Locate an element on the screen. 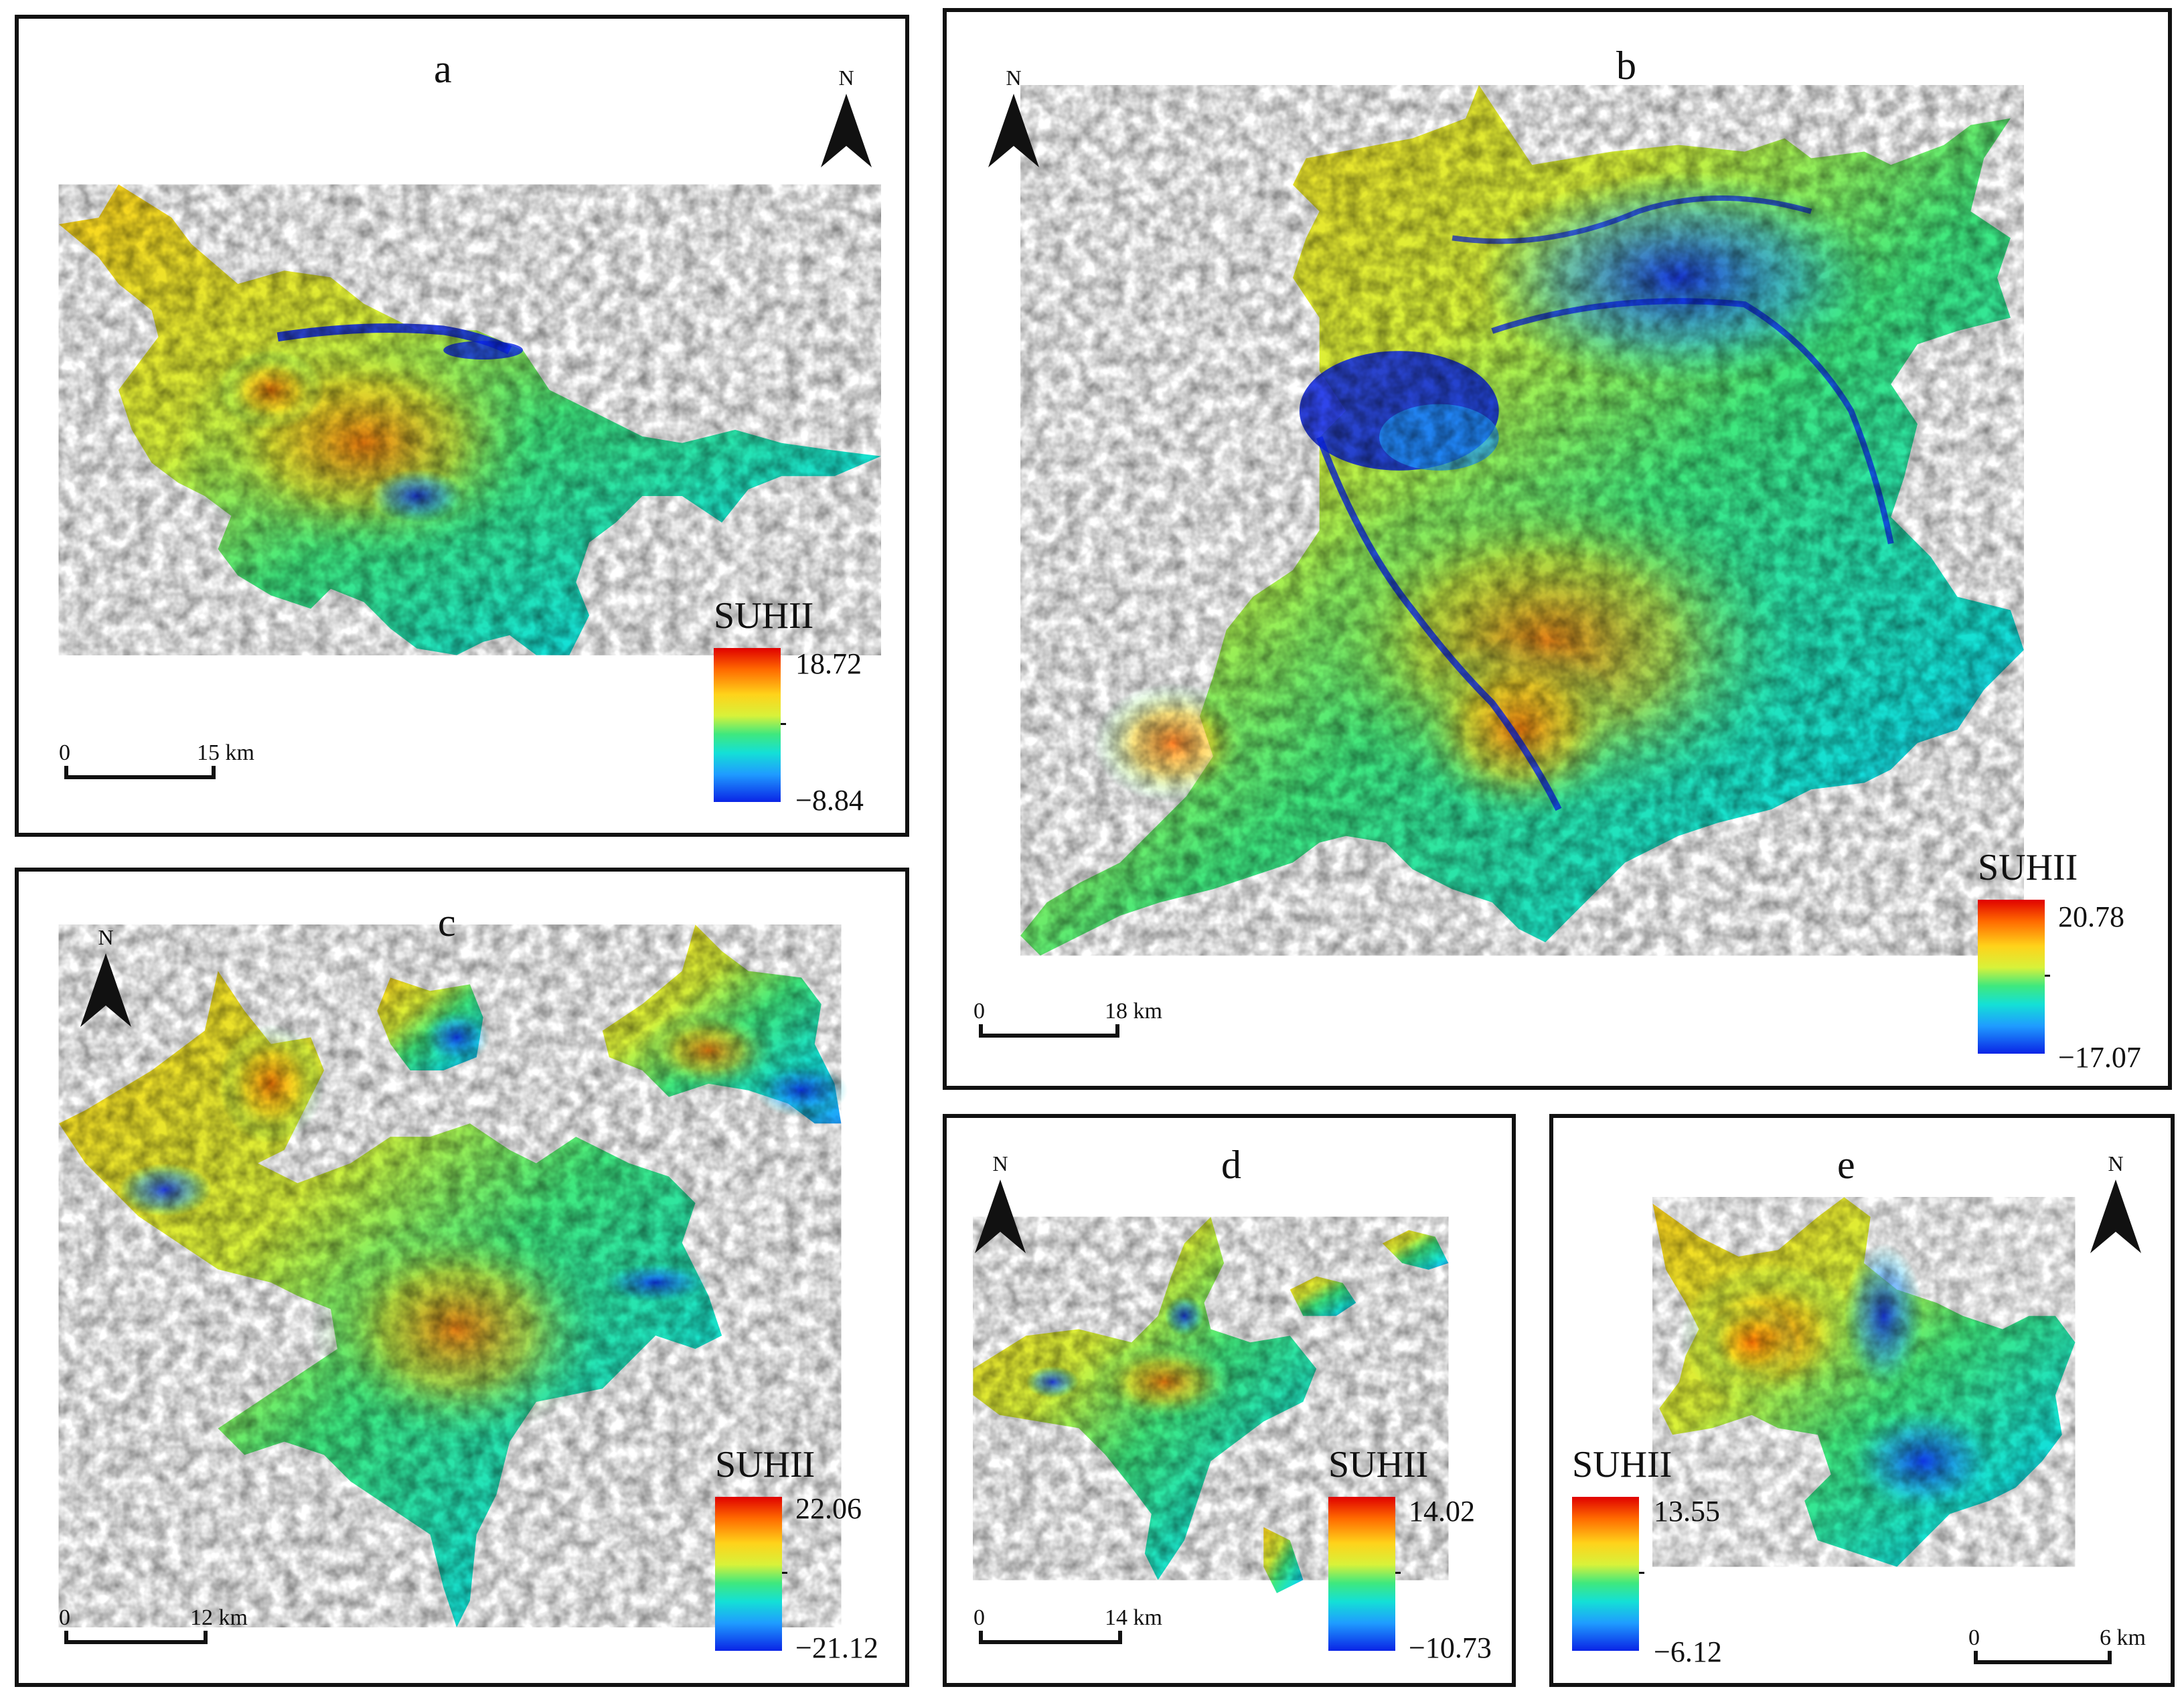  scale-distance: 15 km is located at coordinates (225, 752).